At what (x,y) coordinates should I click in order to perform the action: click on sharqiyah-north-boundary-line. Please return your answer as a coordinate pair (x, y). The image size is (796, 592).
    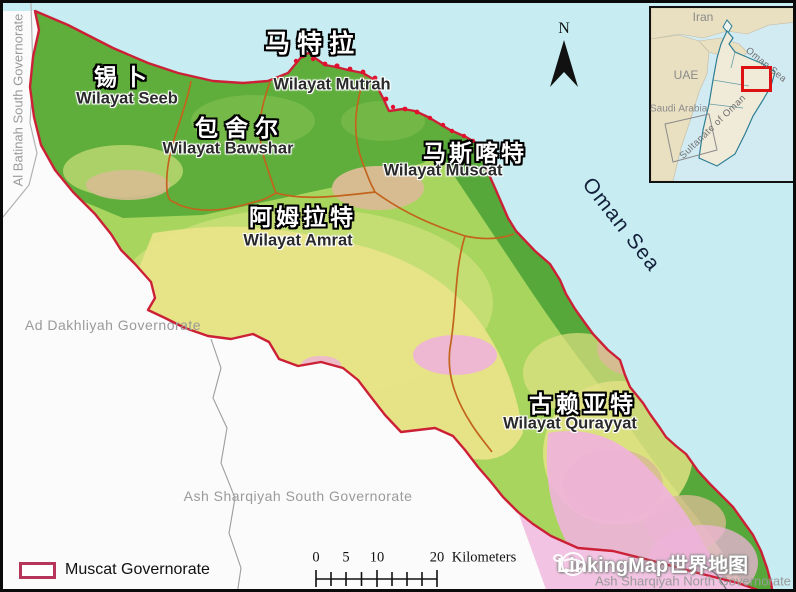
    Looking at the image, I should click on (712, 573).